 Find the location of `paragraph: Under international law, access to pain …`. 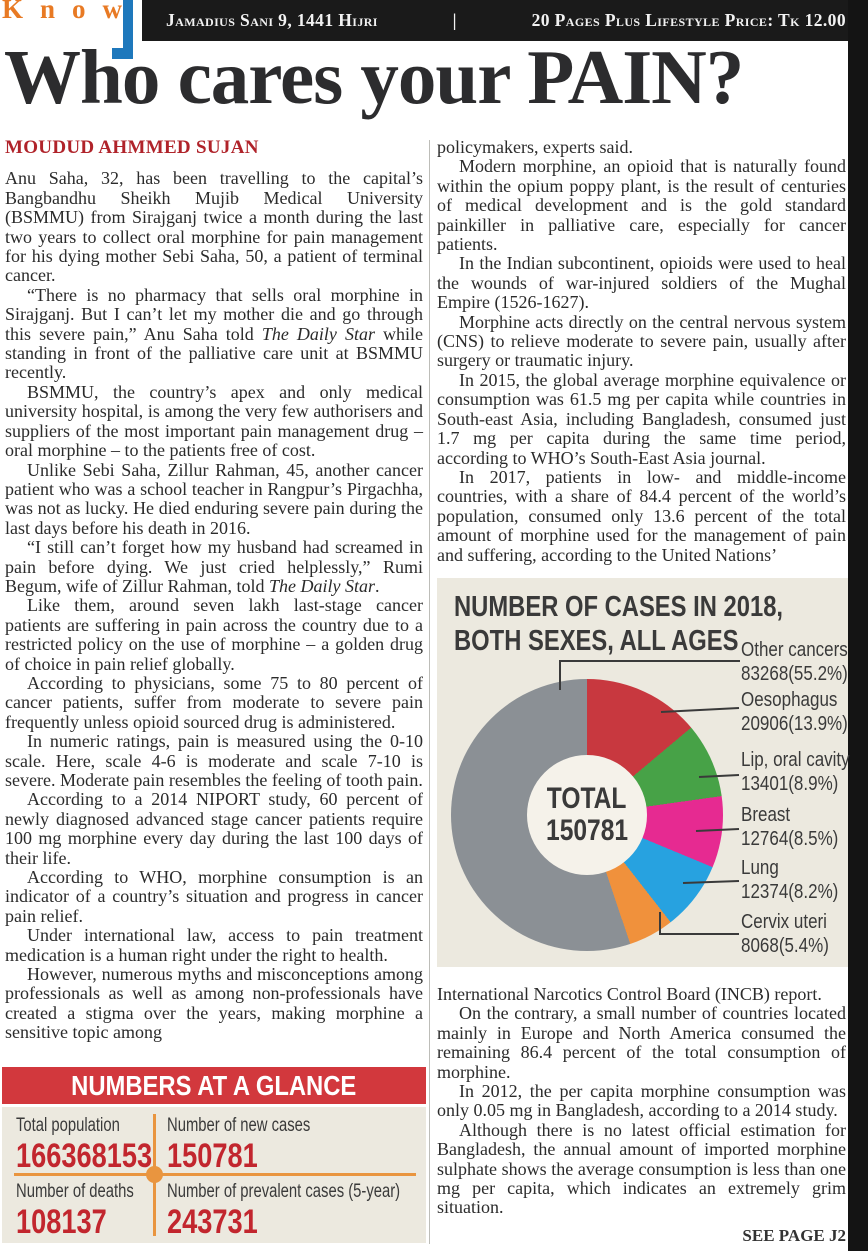

paragraph: Under international law, access to pain … is located at coordinates (214, 945).